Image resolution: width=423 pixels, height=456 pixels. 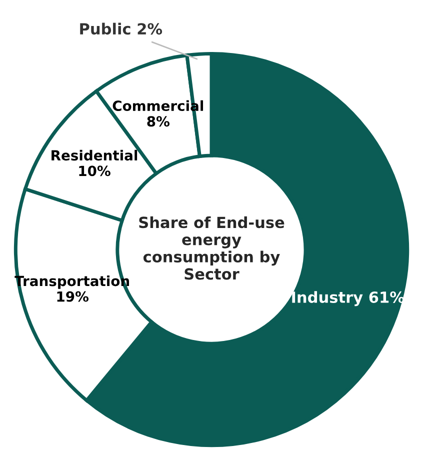 I want to click on data-label: 19%, so click(x=73, y=296).